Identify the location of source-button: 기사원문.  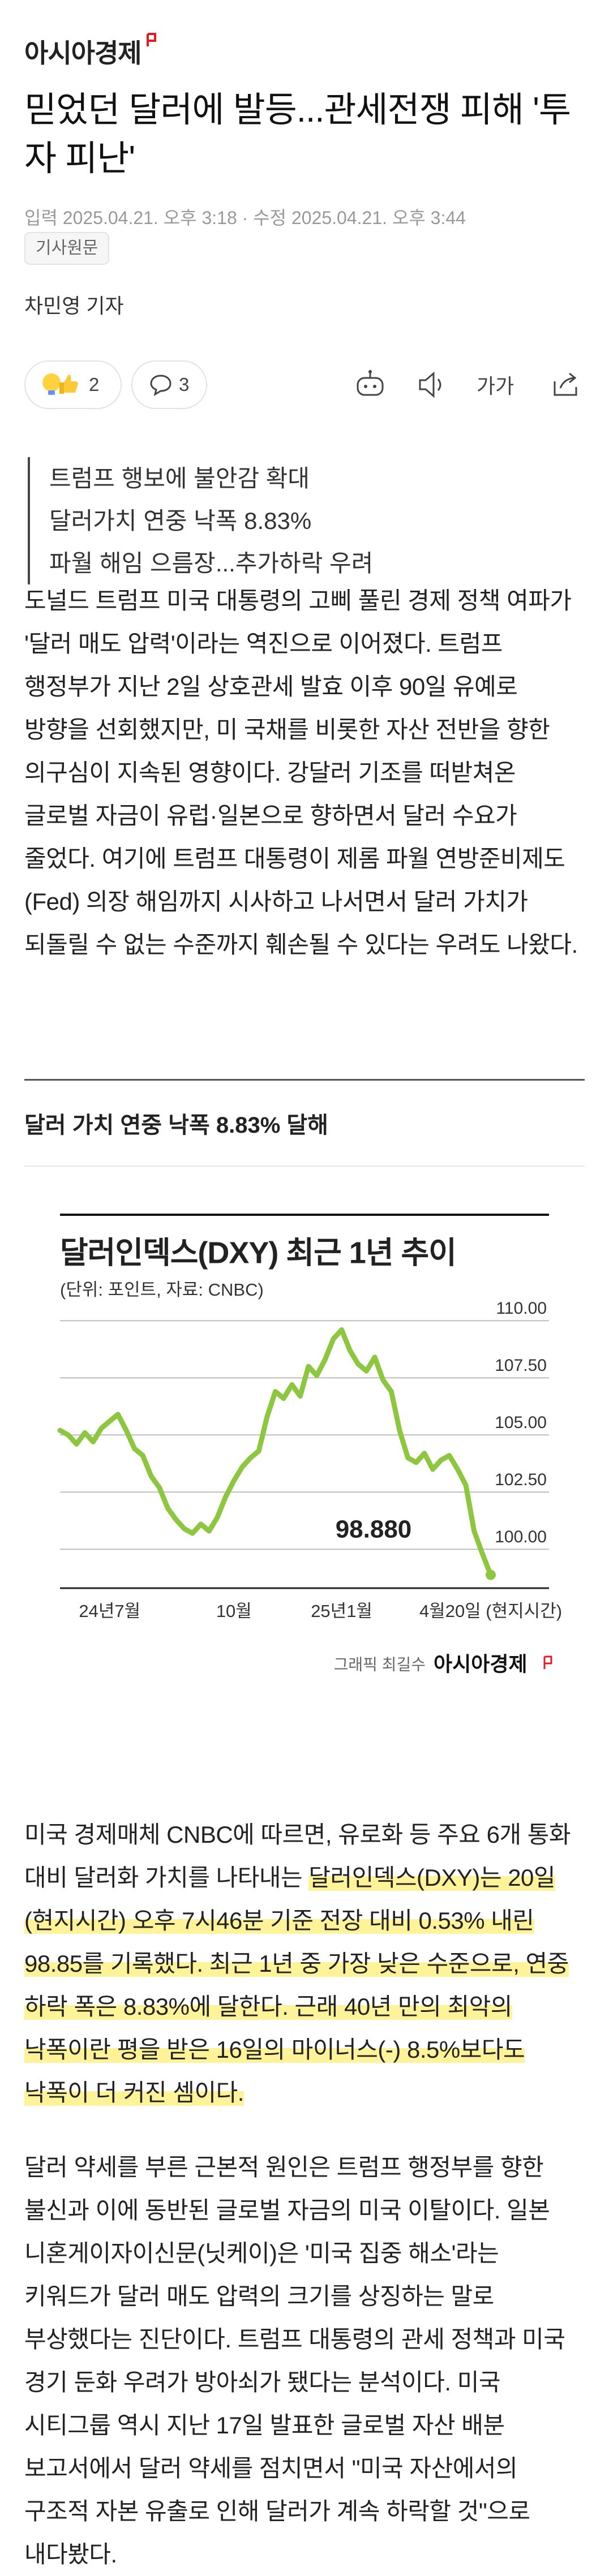
(67, 249).